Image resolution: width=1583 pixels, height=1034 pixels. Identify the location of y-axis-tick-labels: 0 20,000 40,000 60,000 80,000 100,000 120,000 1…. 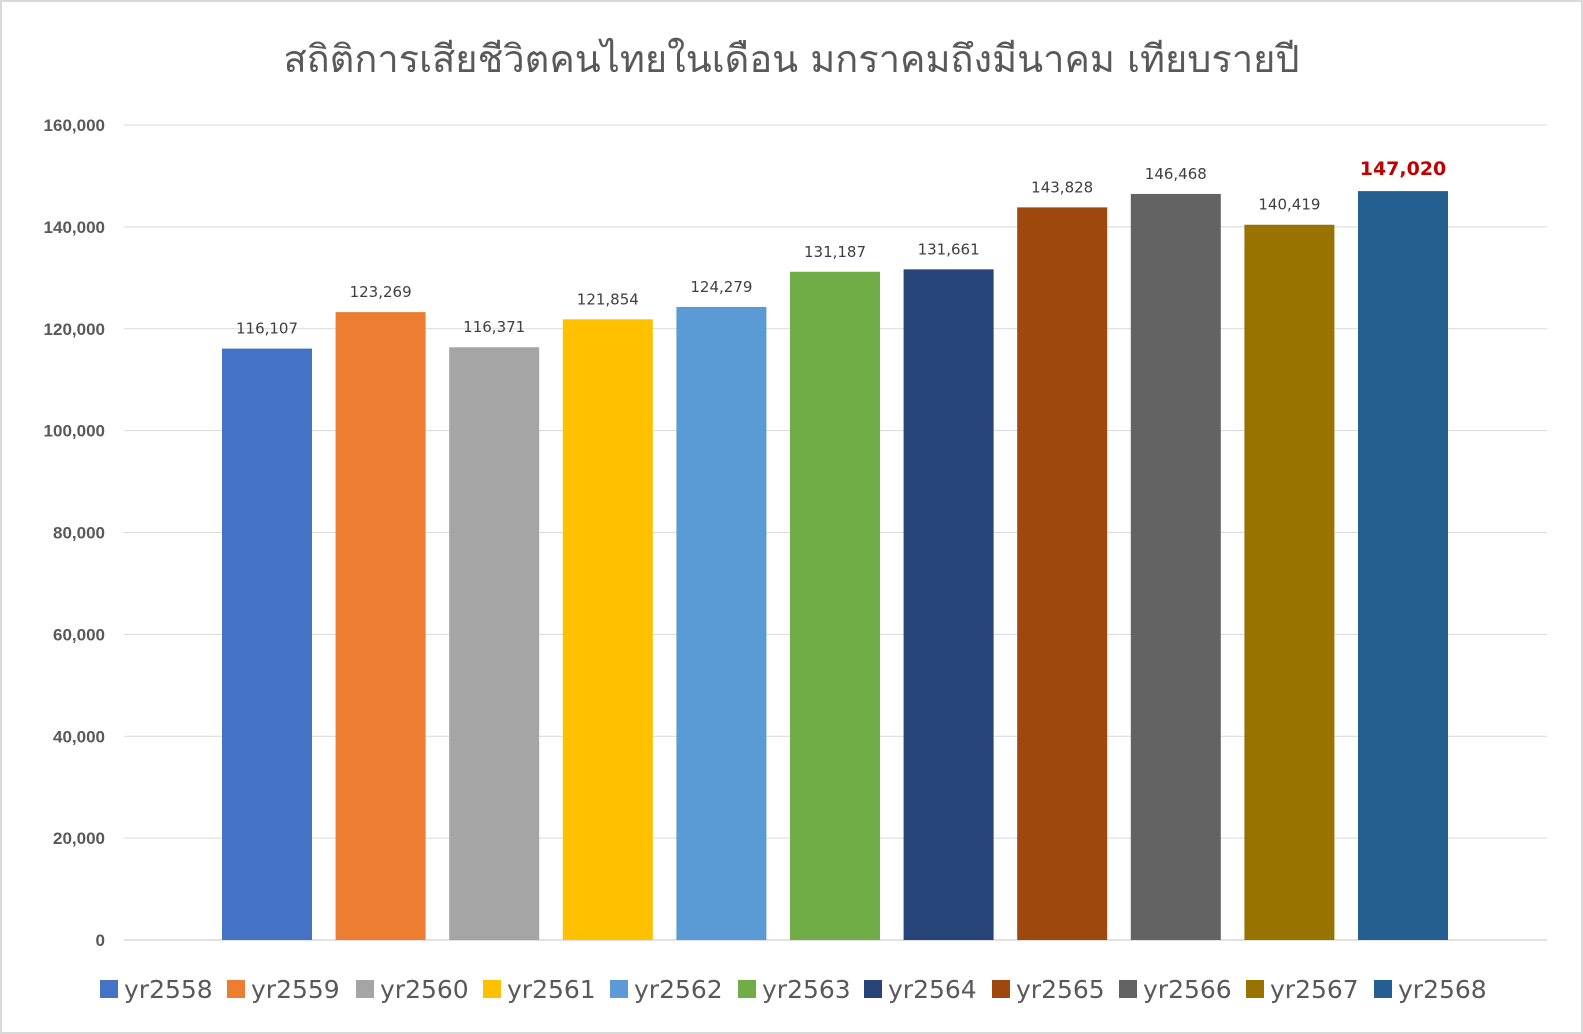
(74, 533).